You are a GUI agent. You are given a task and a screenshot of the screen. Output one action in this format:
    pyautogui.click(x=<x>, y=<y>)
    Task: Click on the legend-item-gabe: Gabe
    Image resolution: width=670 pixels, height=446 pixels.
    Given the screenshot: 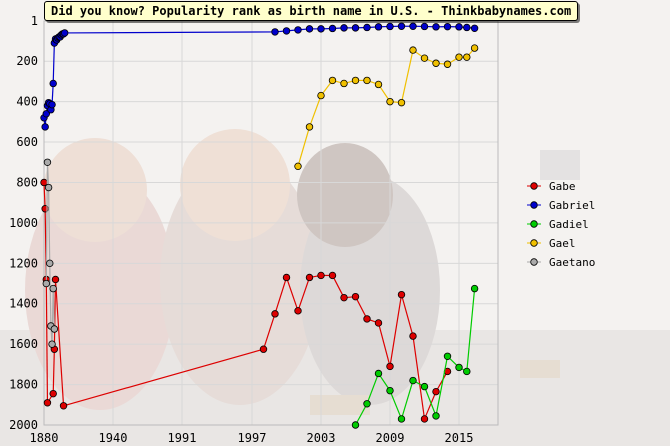 What is the action you would take?
    pyautogui.click(x=551, y=186)
    